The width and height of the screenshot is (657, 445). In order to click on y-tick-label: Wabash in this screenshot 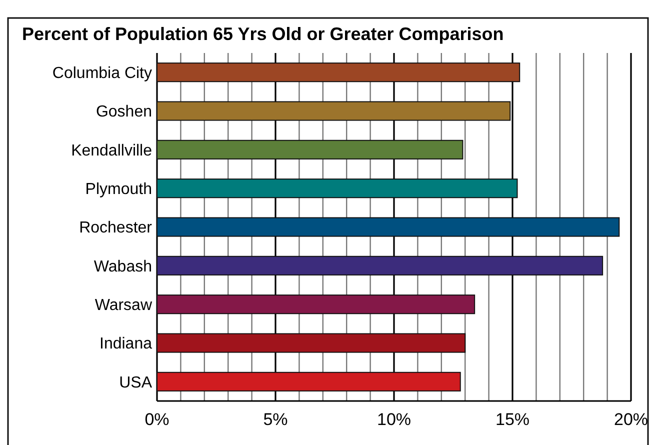, I will do `click(123, 267)`.